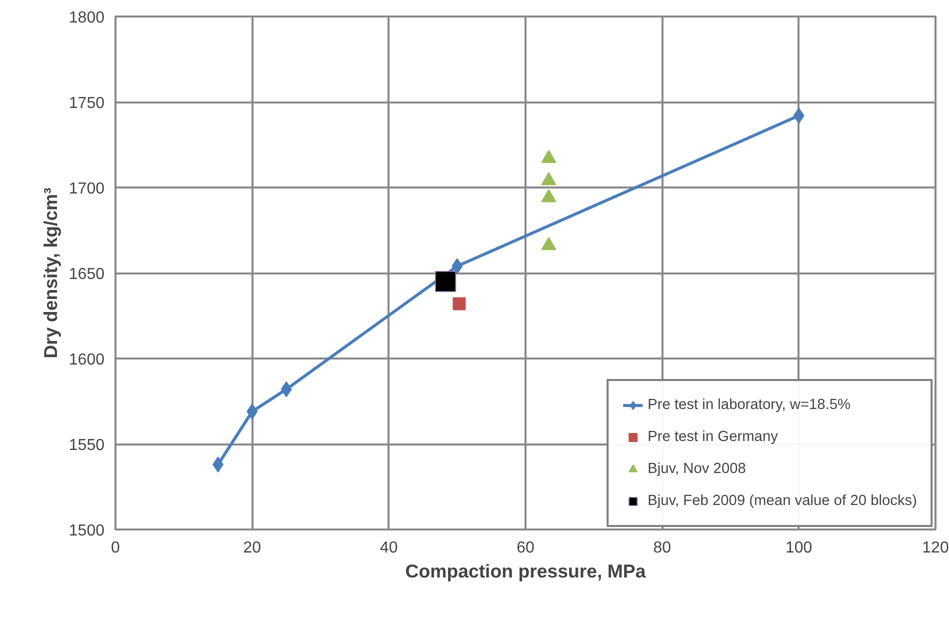 Image resolution: width=949 pixels, height=618 pixels. What do you see at coordinates (115, 548) in the screenshot?
I see `x-tick-label: 0` at bounding box center [115, 548].